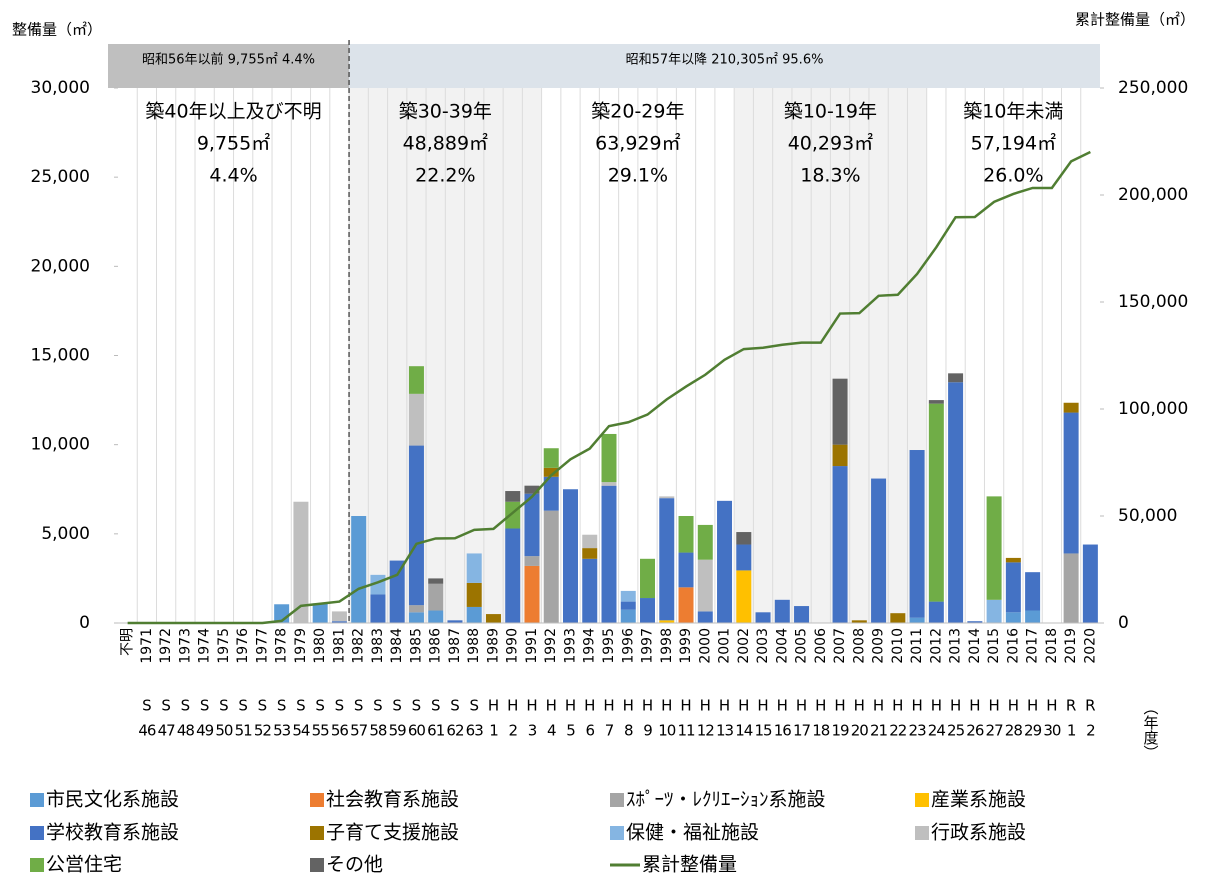 This screenshot has width=1206, height=884. What do you see at coordinates (994, 646) in the screenshot?
I see `x-tick-label: 2015` at bounding box center [994, 646].